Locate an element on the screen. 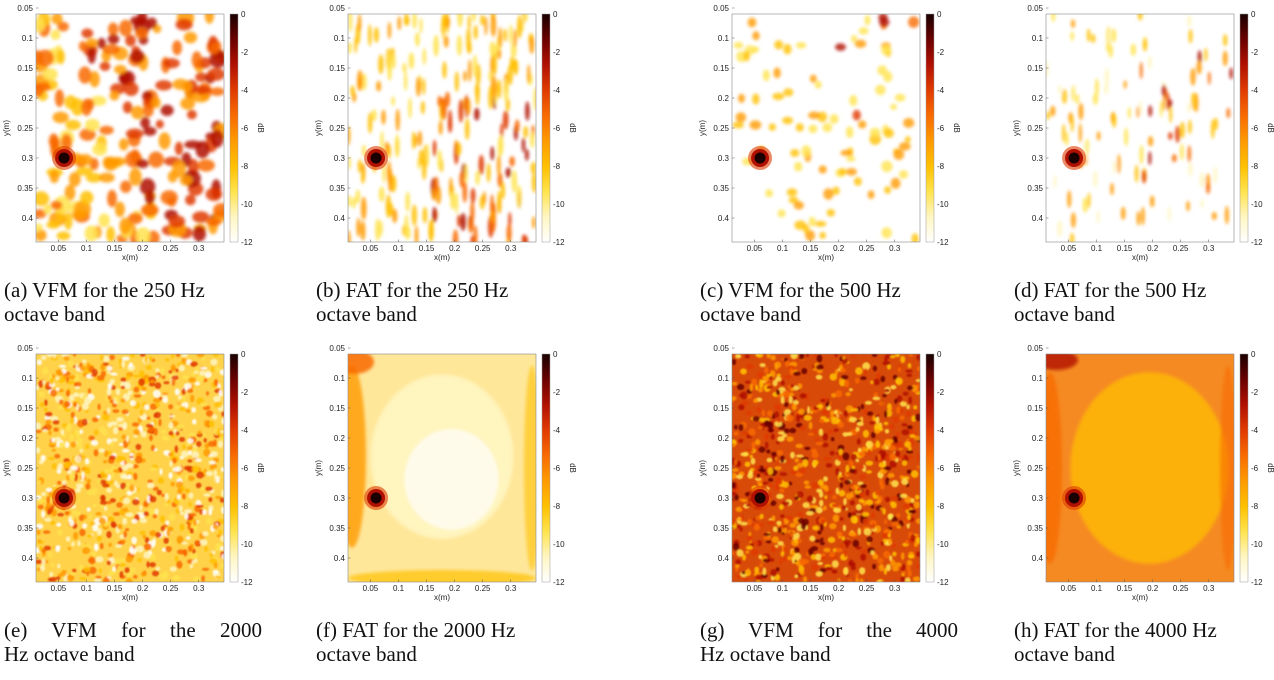  caption-line: (d) FAT for the 500 Hz is located at coordinates (1110, 290).